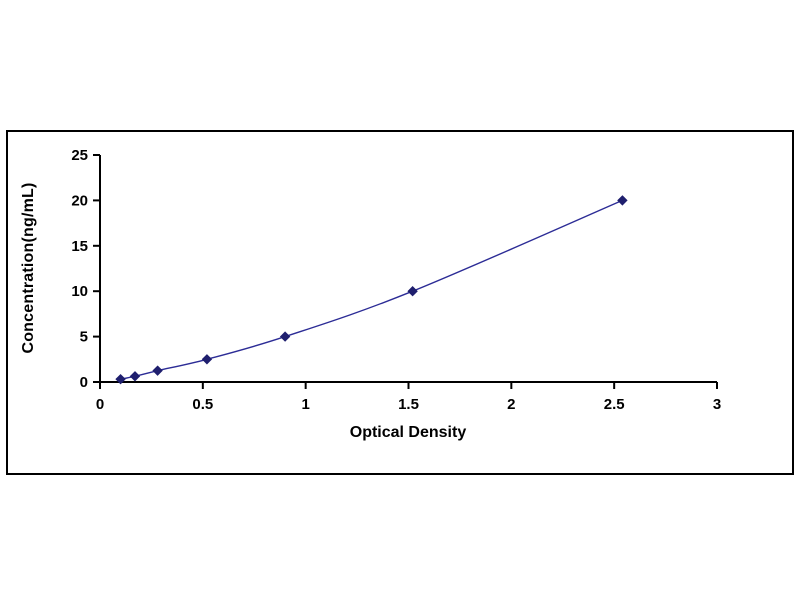 The height and width of the screenshot is (600, 800). Describe the element at coordinates (79, 291) in the screenshot. I see `y-tick-label: 10` at that location.